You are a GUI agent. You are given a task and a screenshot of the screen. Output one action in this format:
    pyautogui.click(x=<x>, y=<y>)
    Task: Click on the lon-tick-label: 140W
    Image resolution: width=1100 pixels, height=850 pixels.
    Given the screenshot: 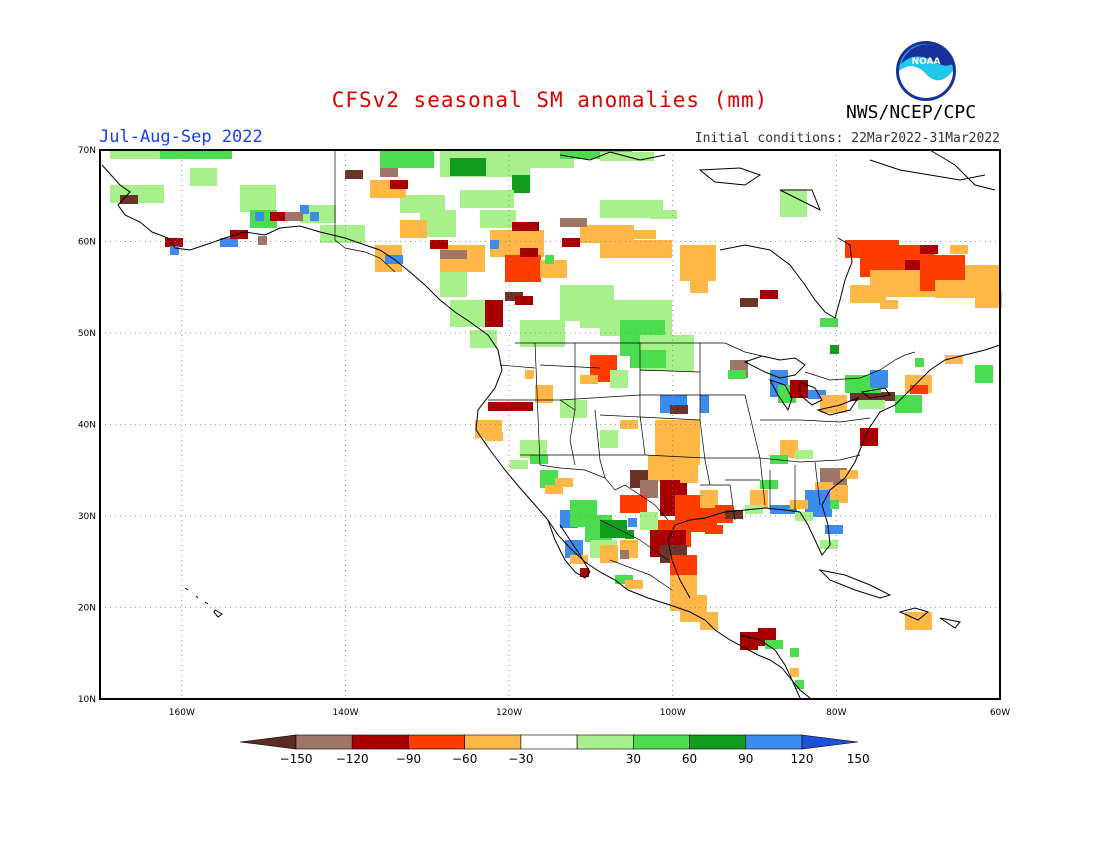 What is the action you would take?
    pyautogui.click(x=345, y=713)
    